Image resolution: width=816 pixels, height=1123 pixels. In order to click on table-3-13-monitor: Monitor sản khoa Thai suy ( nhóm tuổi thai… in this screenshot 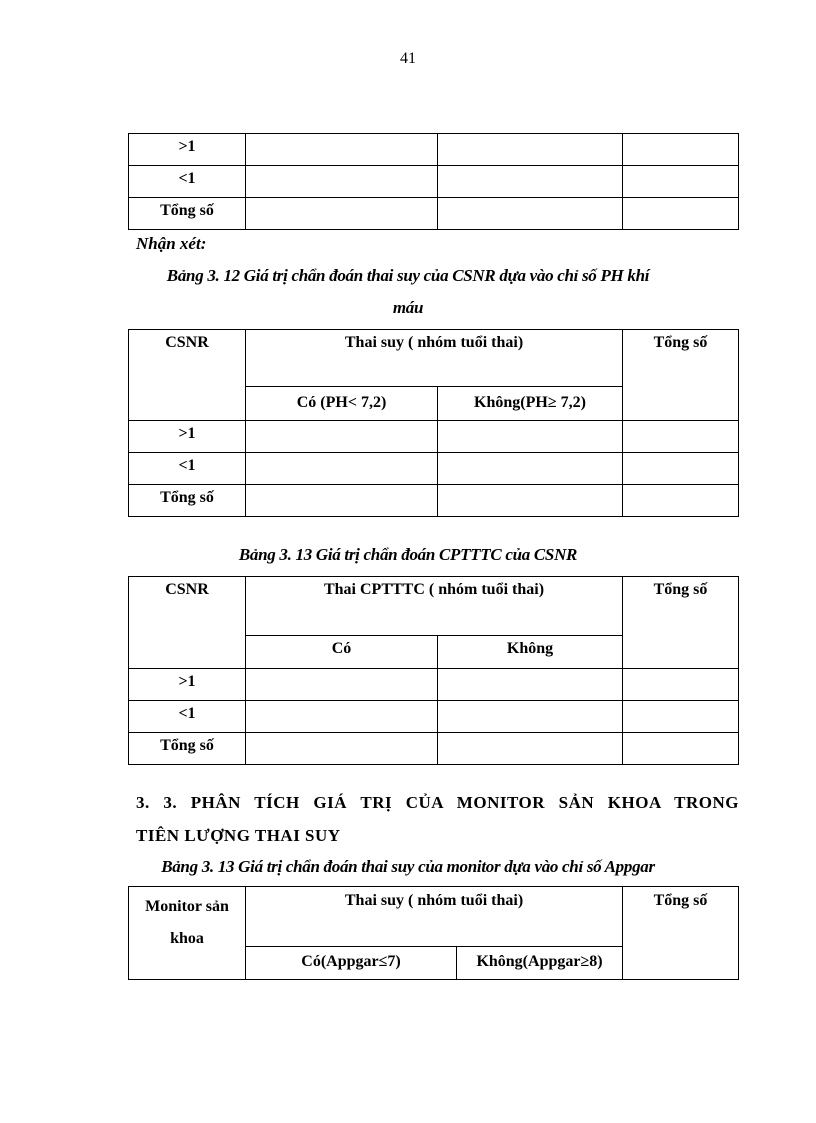, I will do `click(434, 933)`.